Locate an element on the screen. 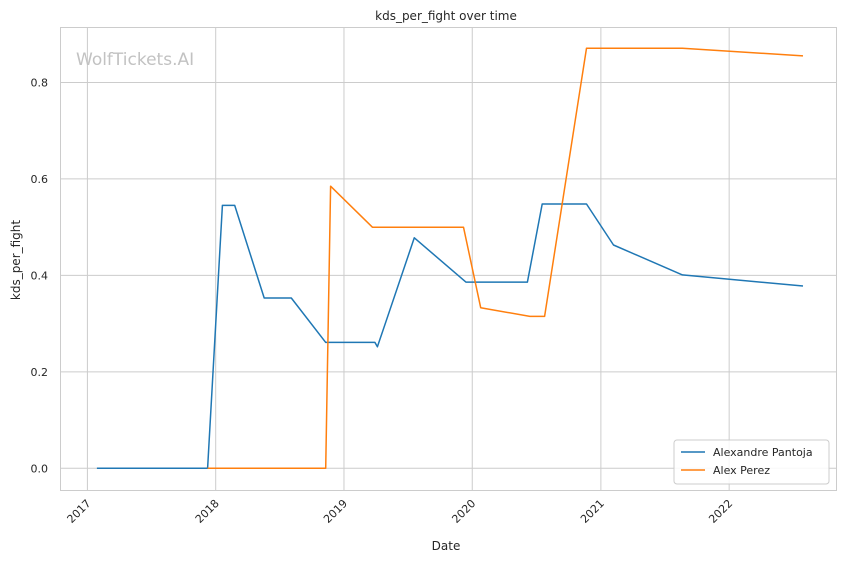  x-tick-label: 2022 is located at coordinates (720, 511).